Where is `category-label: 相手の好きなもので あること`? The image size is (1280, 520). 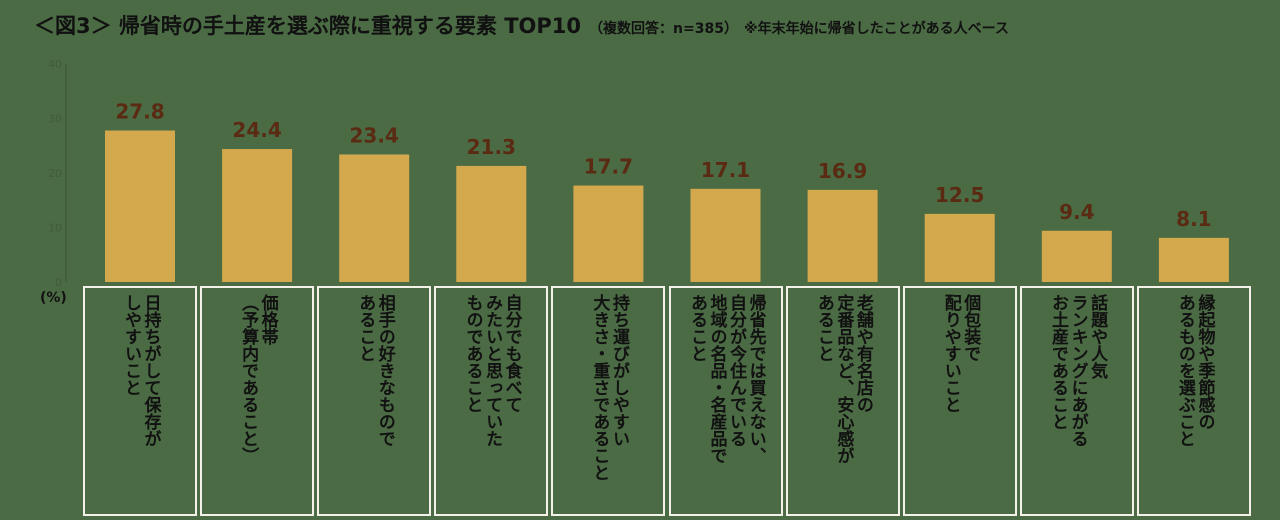
category-label: 相手の好きなもので あること is located at coordinates (375, 370).